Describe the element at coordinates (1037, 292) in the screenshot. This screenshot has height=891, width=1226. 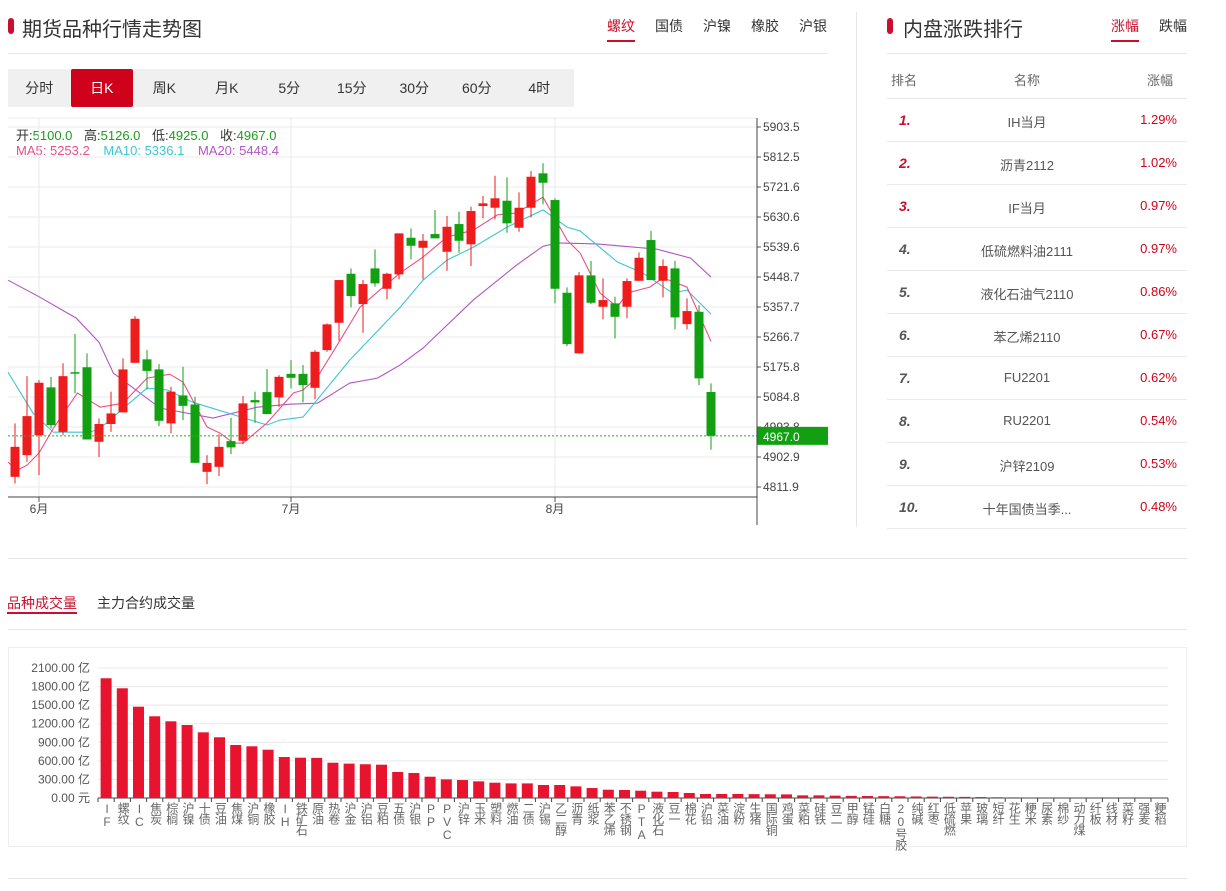
I see `ranking-row: 5. 液化石油气2110 0.86%` at that location.